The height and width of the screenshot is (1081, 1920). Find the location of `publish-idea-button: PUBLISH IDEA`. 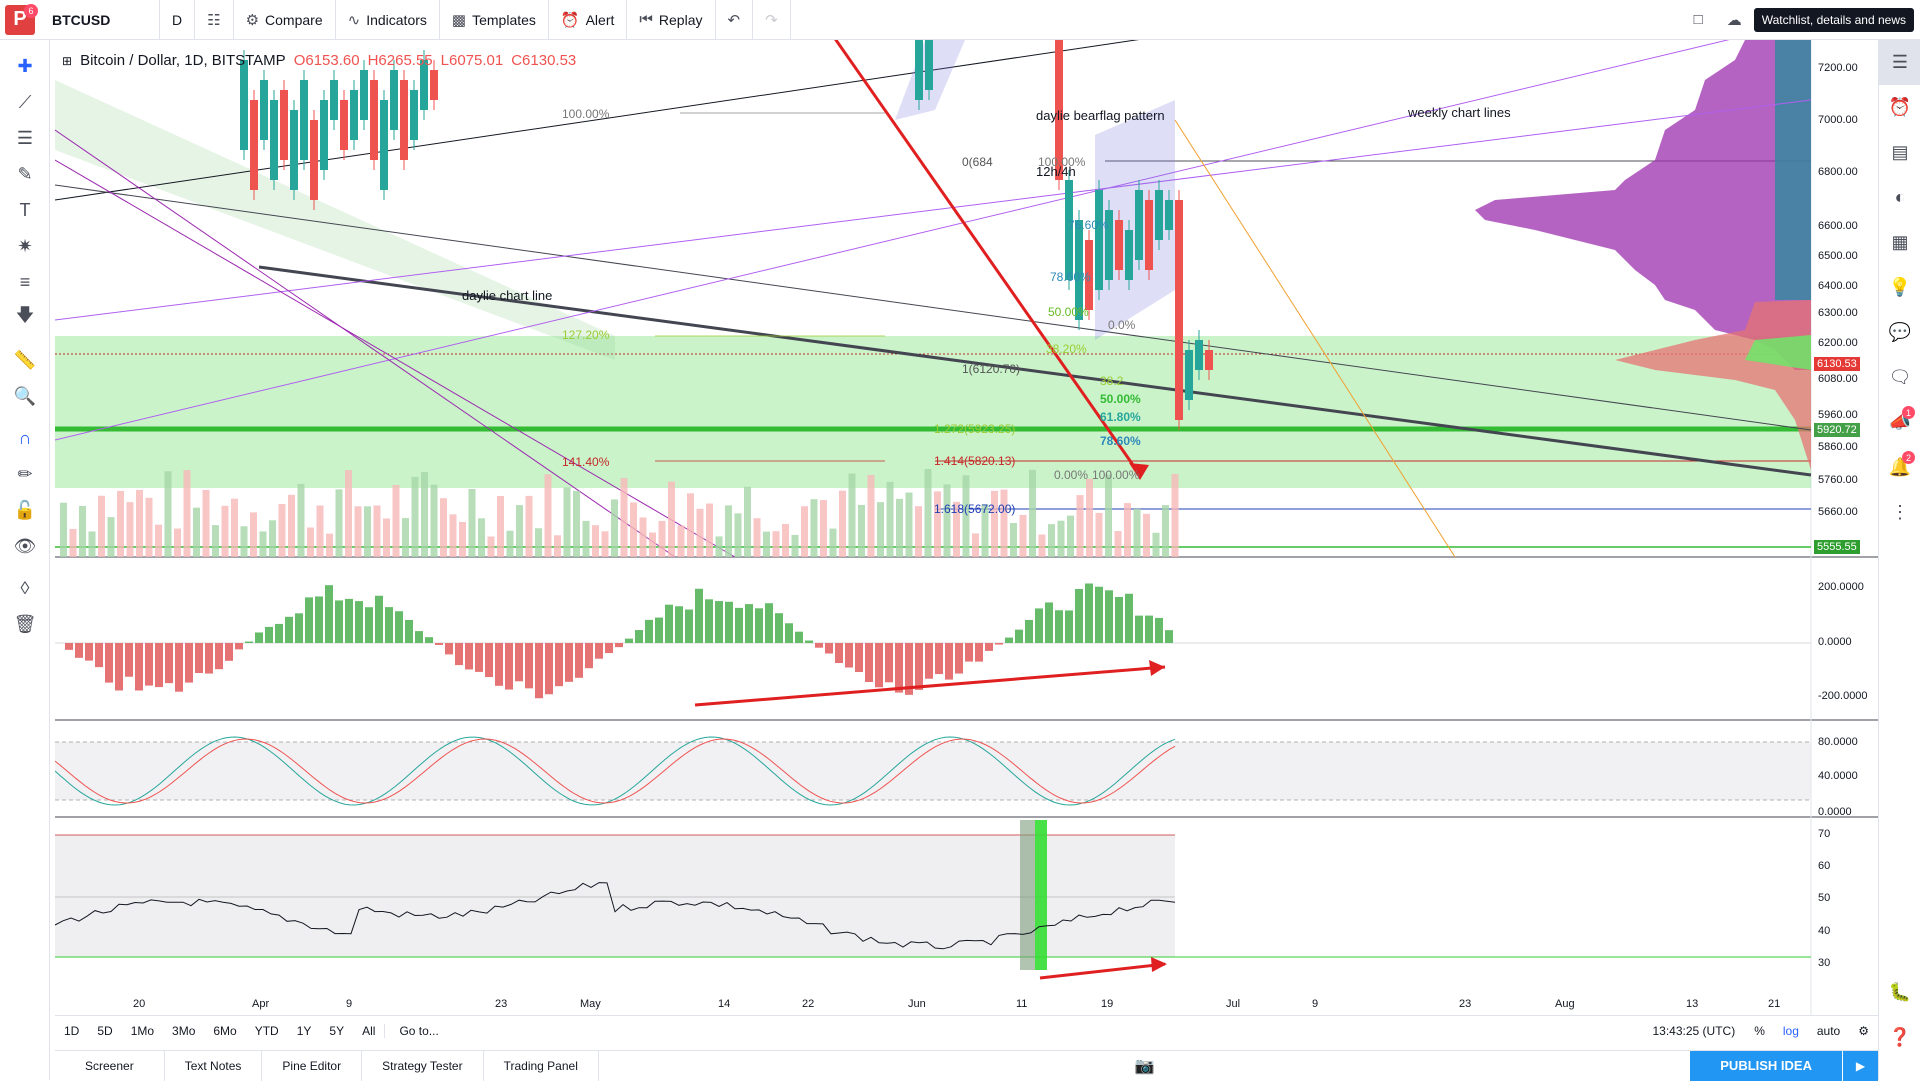

publish-idea-button: PUBLISH IDEA is located at coordinates (1766, 1065).